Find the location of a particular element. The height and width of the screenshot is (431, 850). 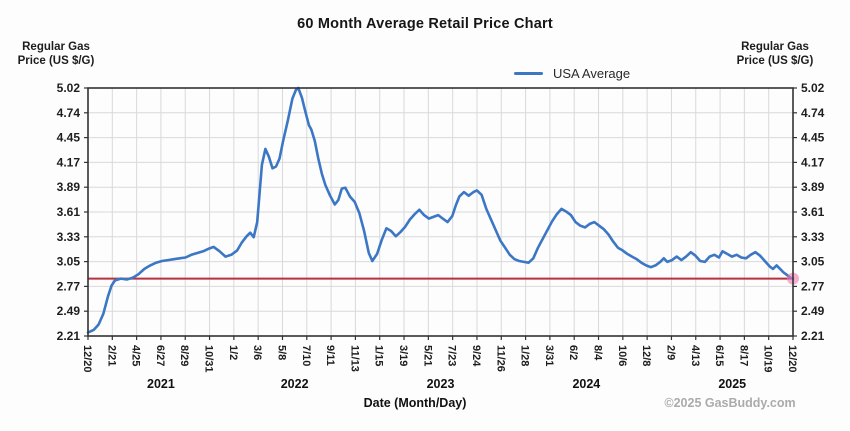

y-tick-label-left: 4.17 is located at coordinates (69, 162).